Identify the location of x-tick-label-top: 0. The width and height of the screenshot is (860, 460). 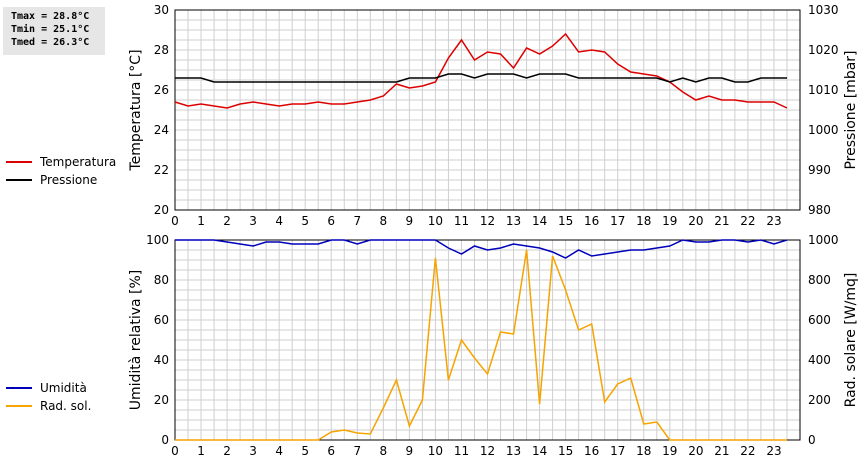
(175, 221).